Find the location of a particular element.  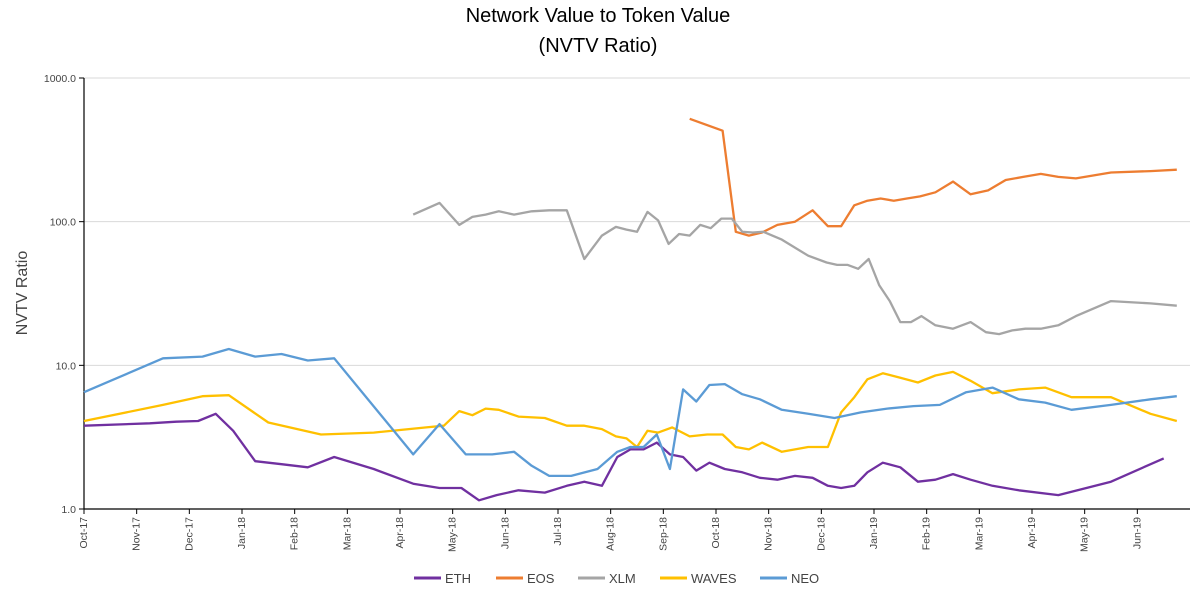

x-tick-label: Feb-18 is located at coordinates (295, 533).